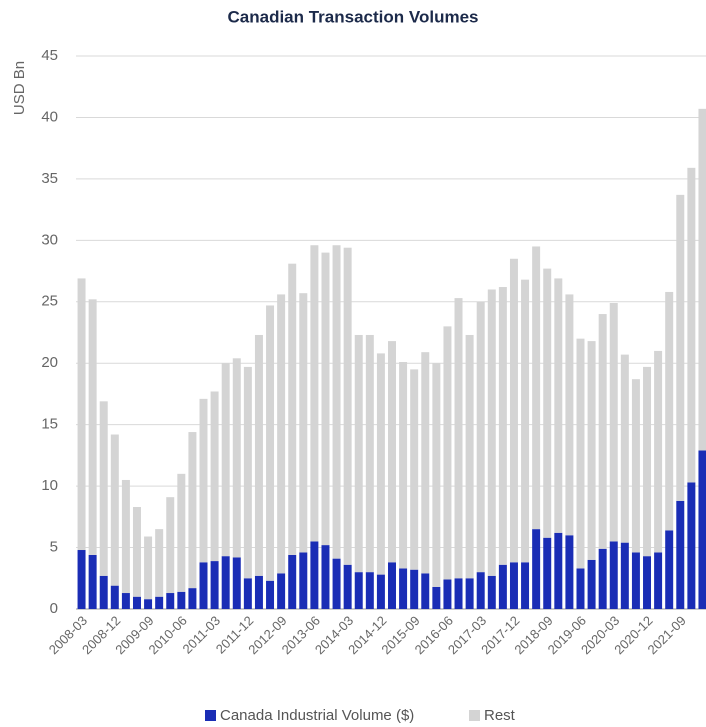  Describe the element at coordinates (500, 715) in the screenshot. I see `legend-label: Rest` at that location.